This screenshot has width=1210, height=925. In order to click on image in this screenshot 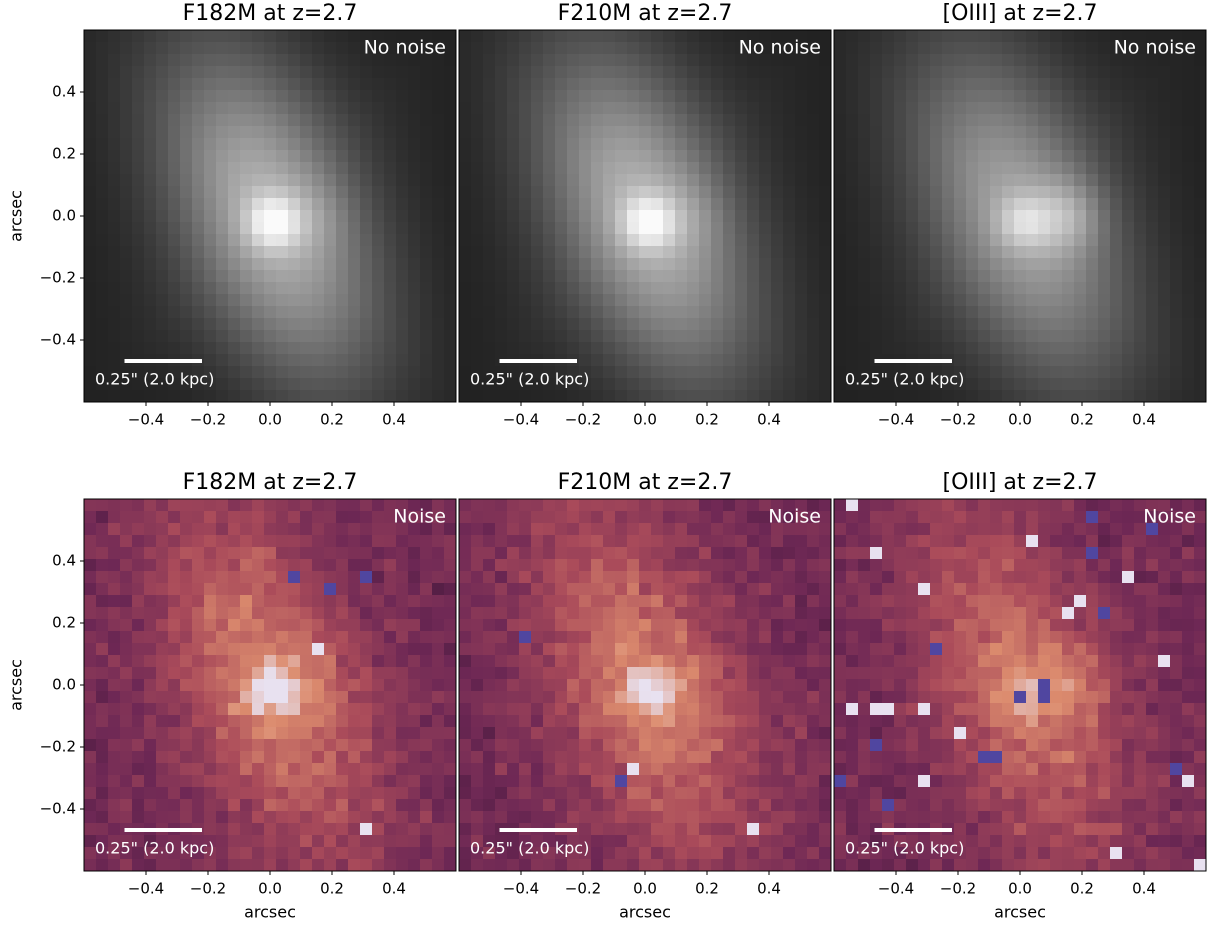, I will do `click(1020, 685)`.